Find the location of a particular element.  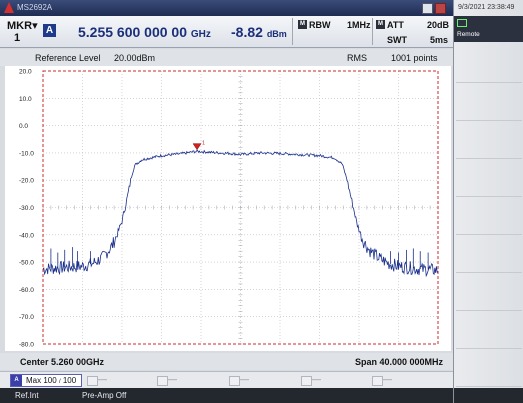

minimize-button is located at coordinates (427, 8).